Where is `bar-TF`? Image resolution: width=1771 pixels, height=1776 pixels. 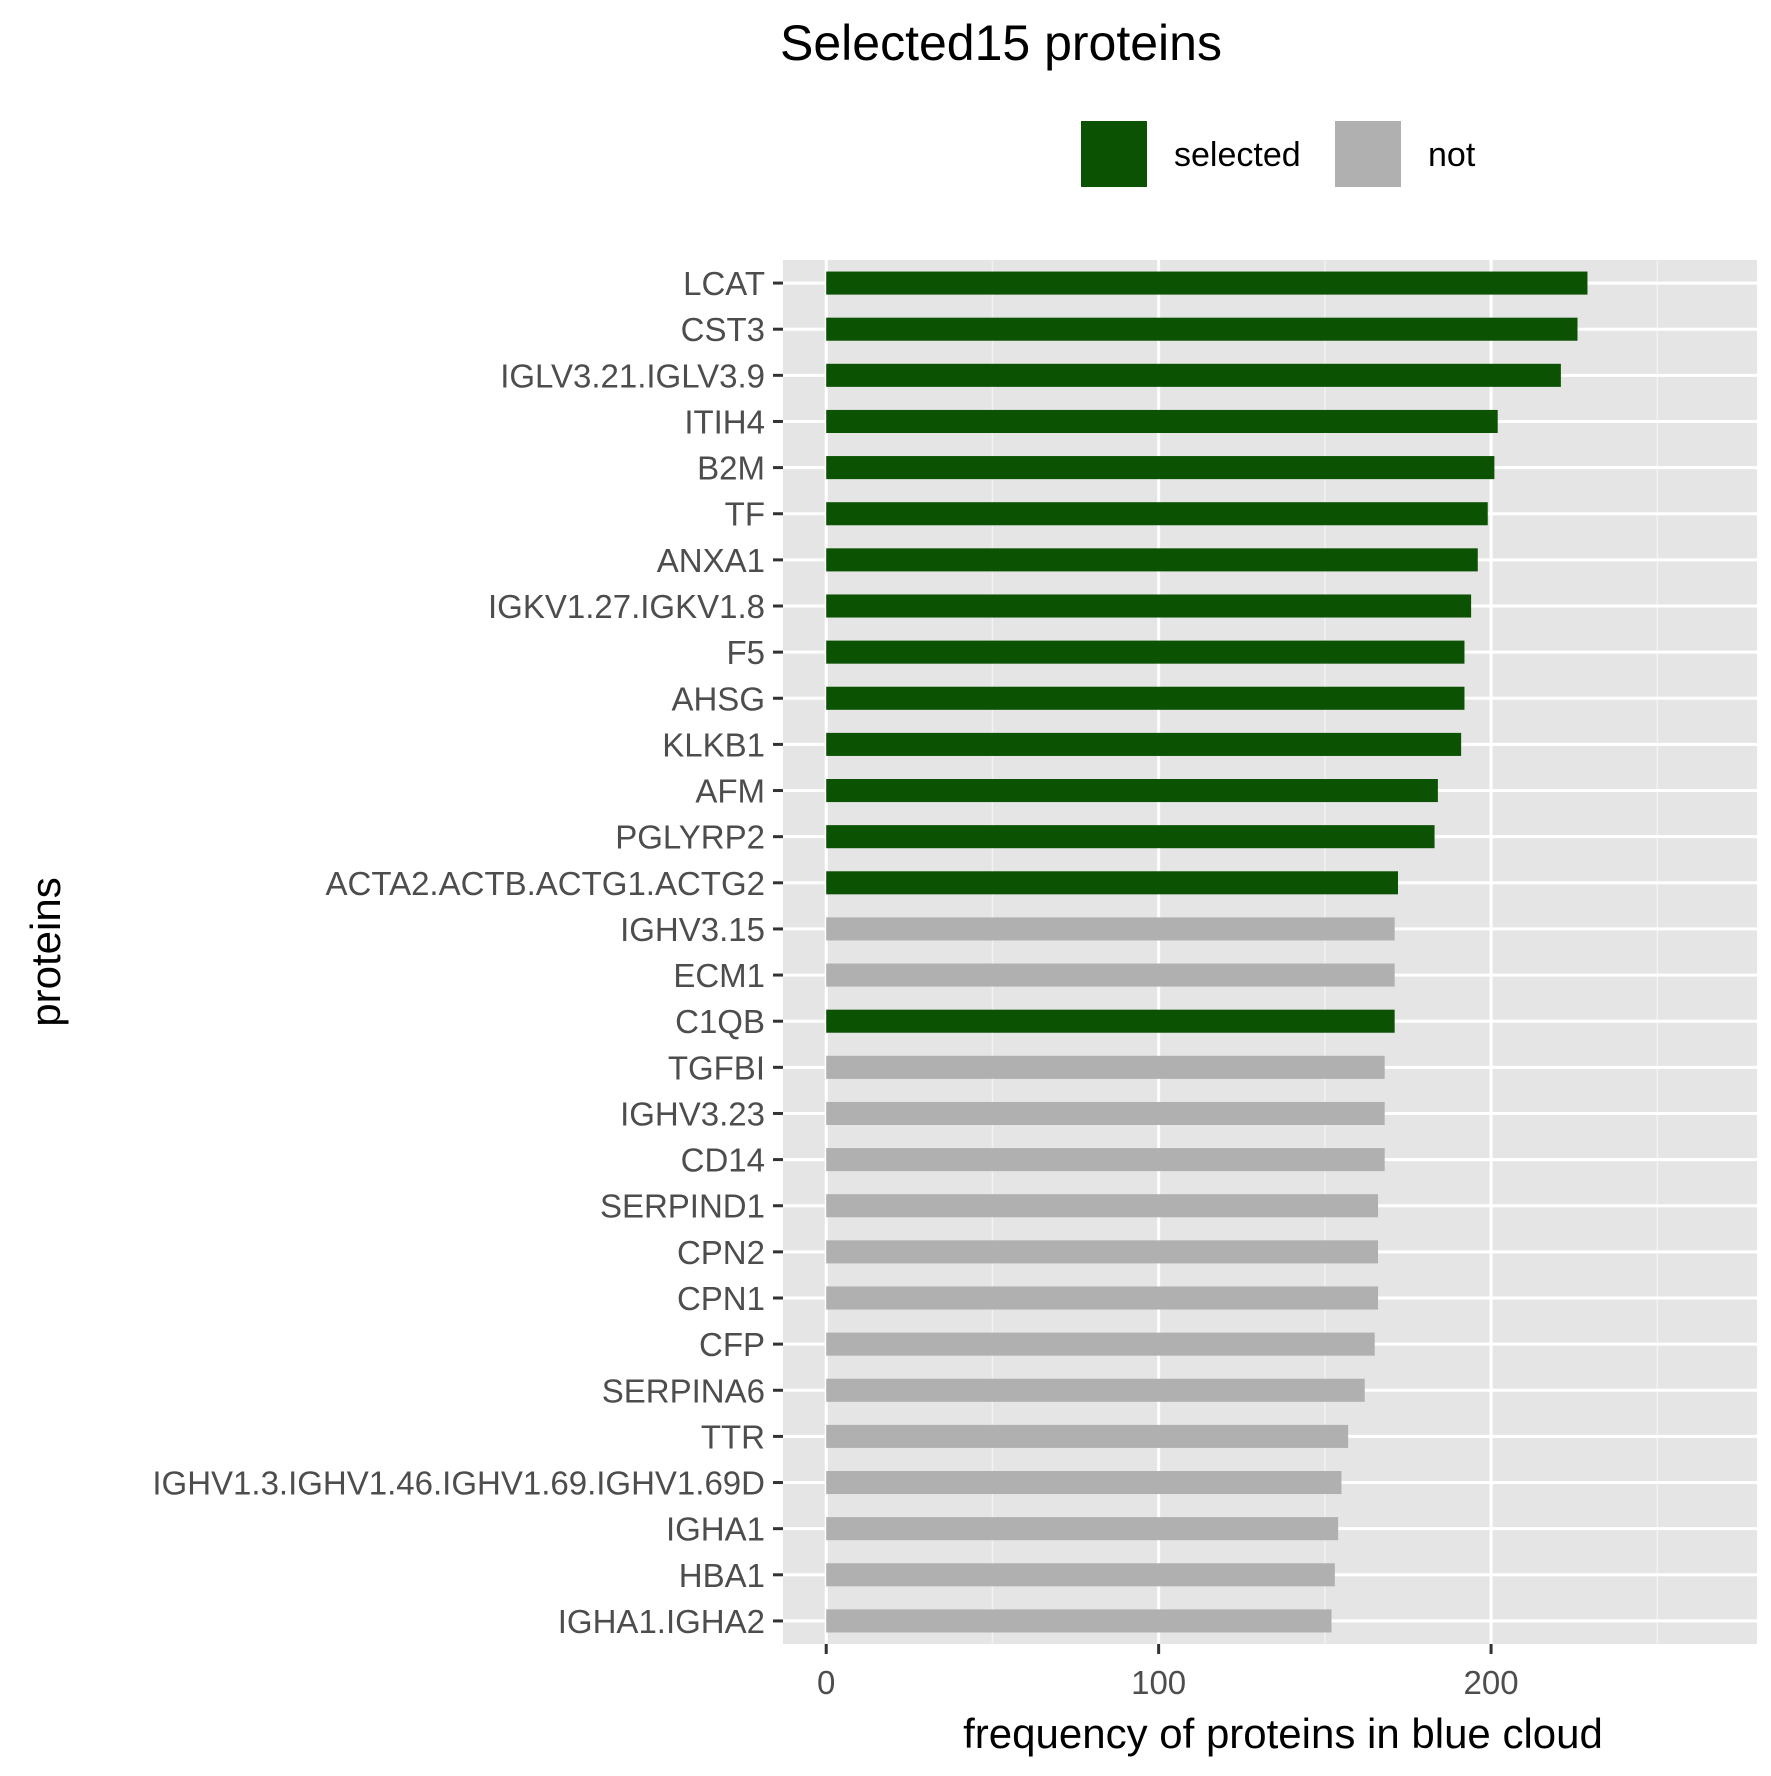
bar-TF is located at coordinates (1157, 514).